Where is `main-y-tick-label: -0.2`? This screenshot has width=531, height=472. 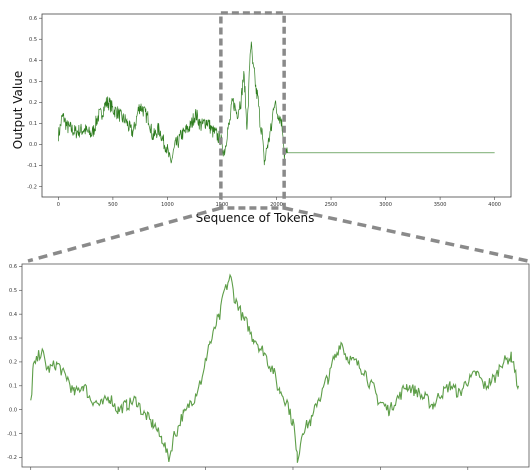
main-y-tick-label: -0.2 is located at coordinates (32, 187).